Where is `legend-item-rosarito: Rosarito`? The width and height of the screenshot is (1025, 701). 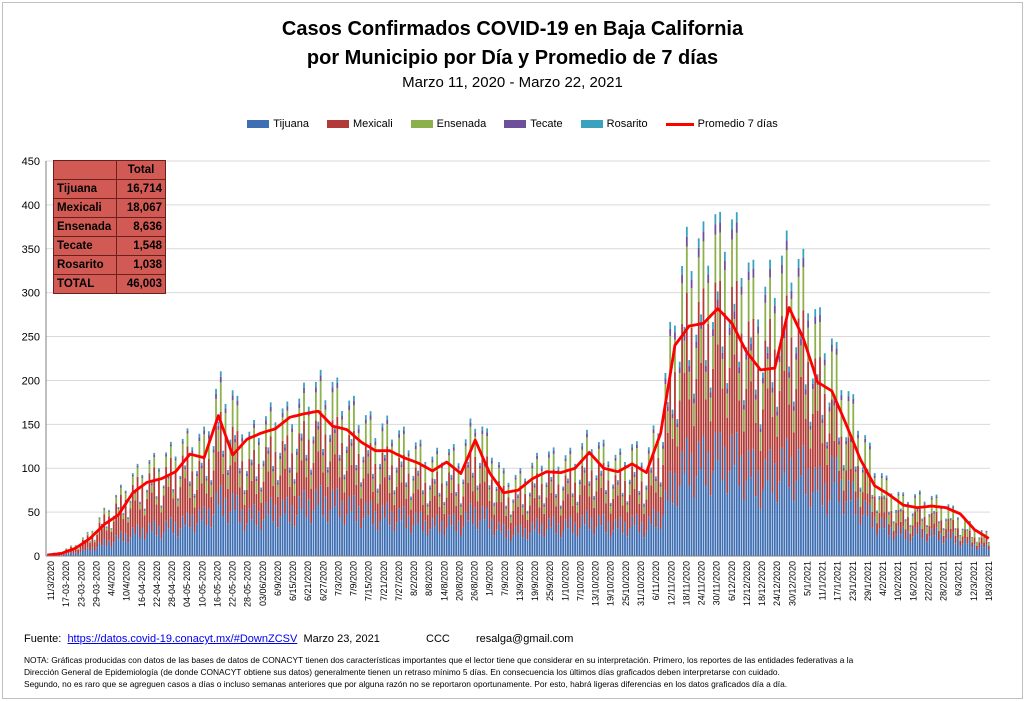
legend-item-rosarito: Rosarito is located at coordinates (614, 124).